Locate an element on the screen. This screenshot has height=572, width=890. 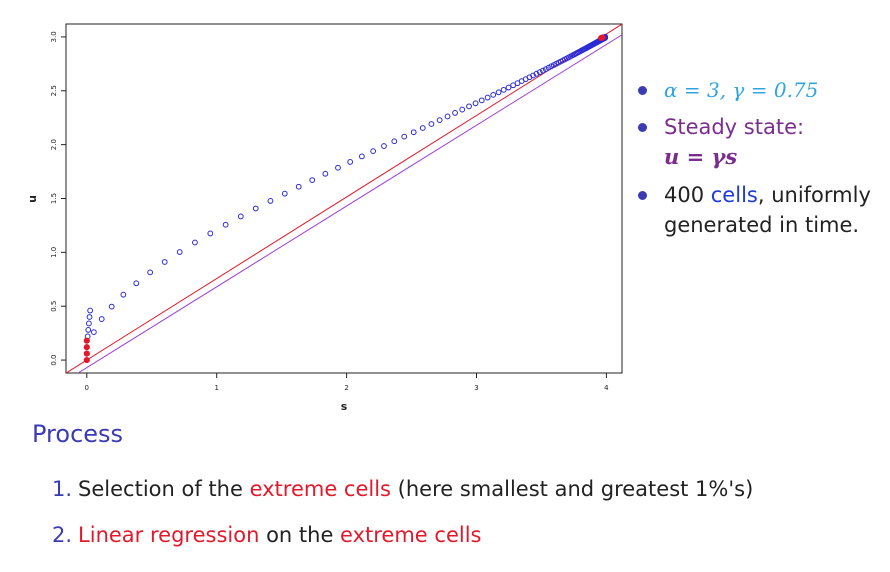
step-number: 1. is located at coordinates (62, 489).